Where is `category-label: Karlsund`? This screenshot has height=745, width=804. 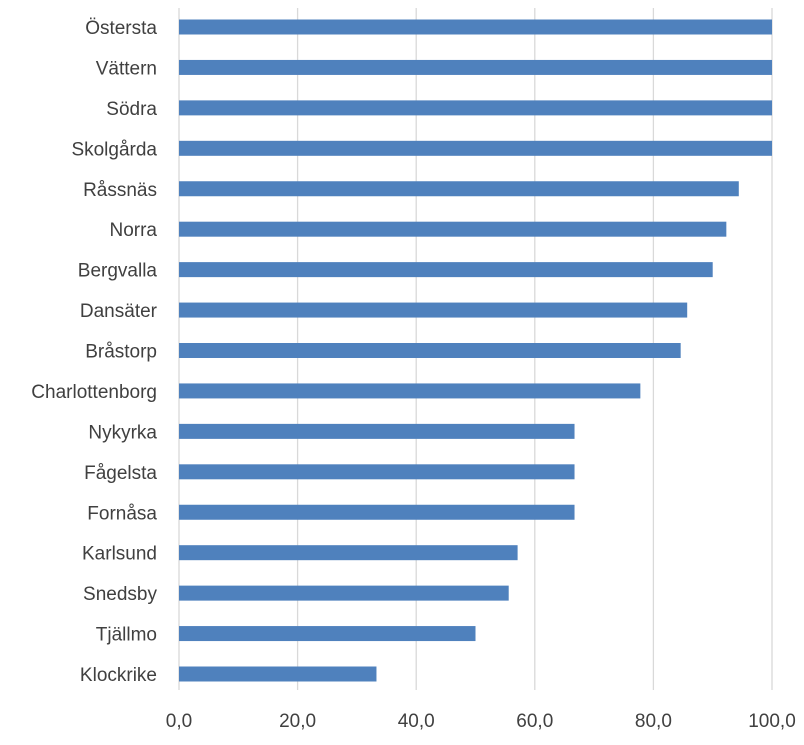 category-label: Karlsund is located at coordinates (119, 554).